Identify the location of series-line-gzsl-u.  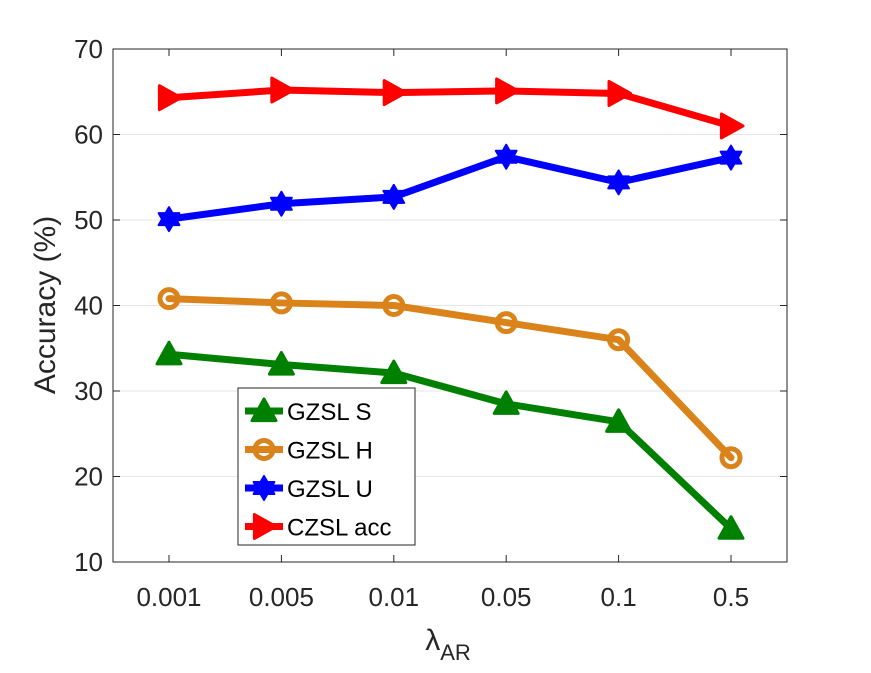
(450, 188).